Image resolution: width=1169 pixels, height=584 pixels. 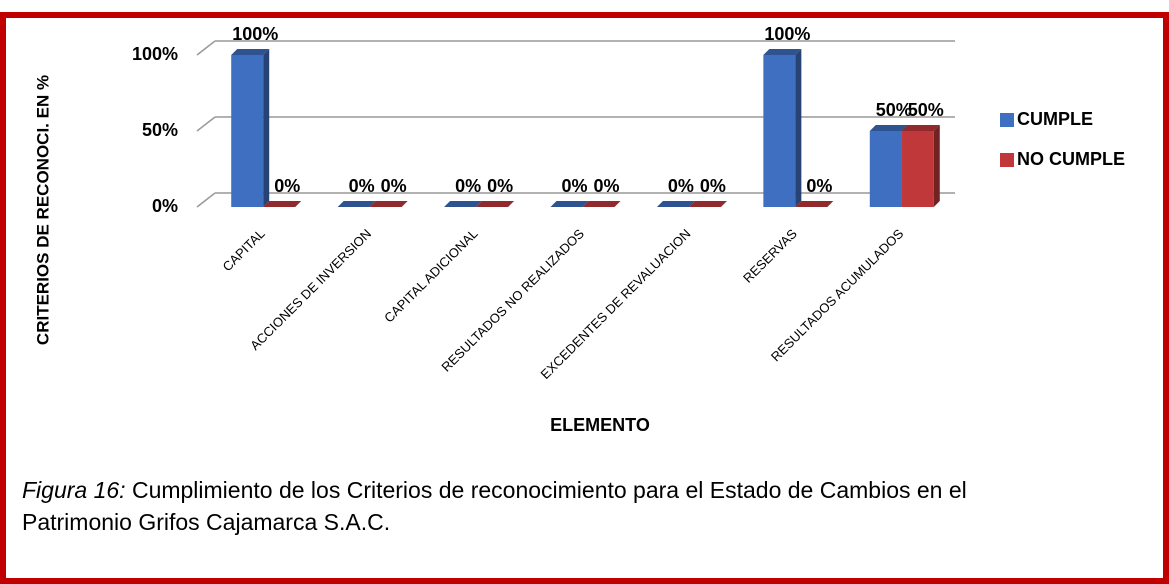 I want to click on y-axis-title: CRITERIOS DE RECONOCI. EN %, so click(x=42, y=210).